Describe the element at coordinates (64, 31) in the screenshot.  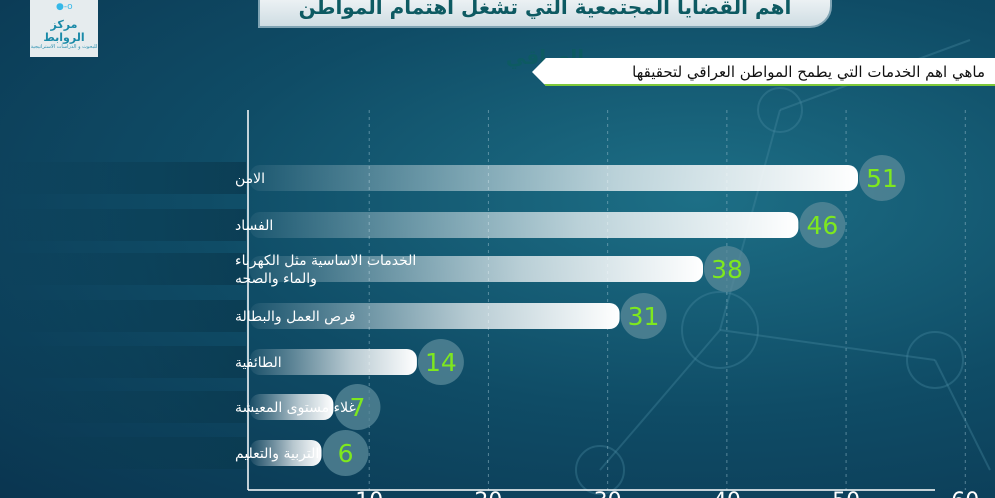
I see `logo-name: مركز الروابط` at that location.